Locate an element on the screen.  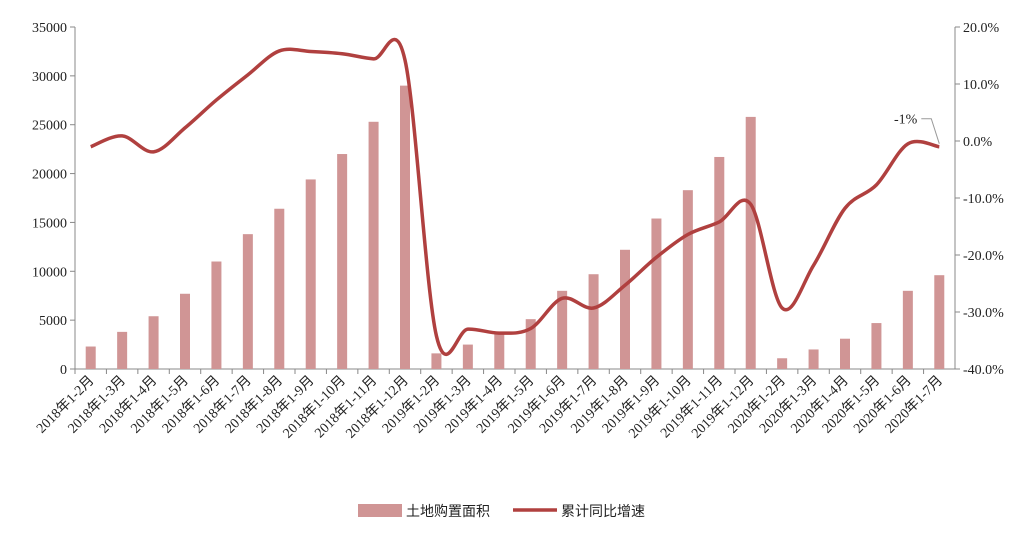
y-tick-label: 20000 is located at coordinates (49, 175).